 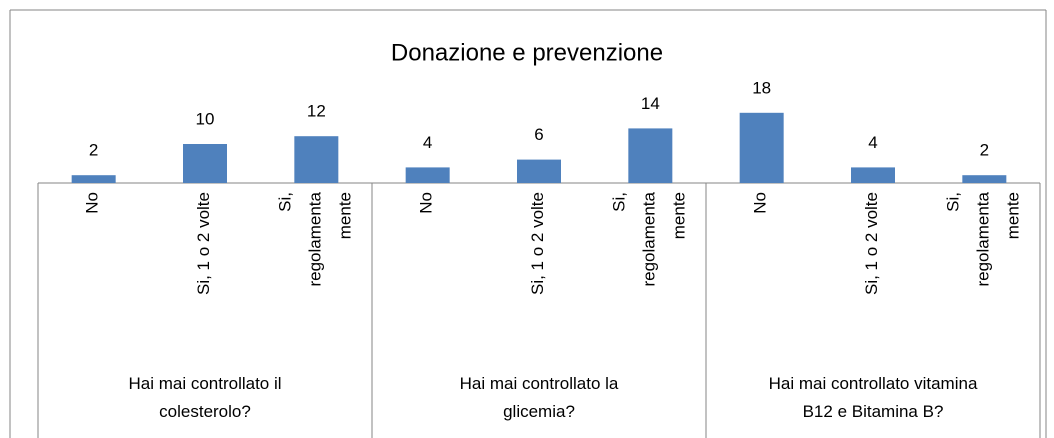 What do you see at coordinates (538, 134) in the screenshot?
I see `data-label: 6` at bounding box center [538, 134].